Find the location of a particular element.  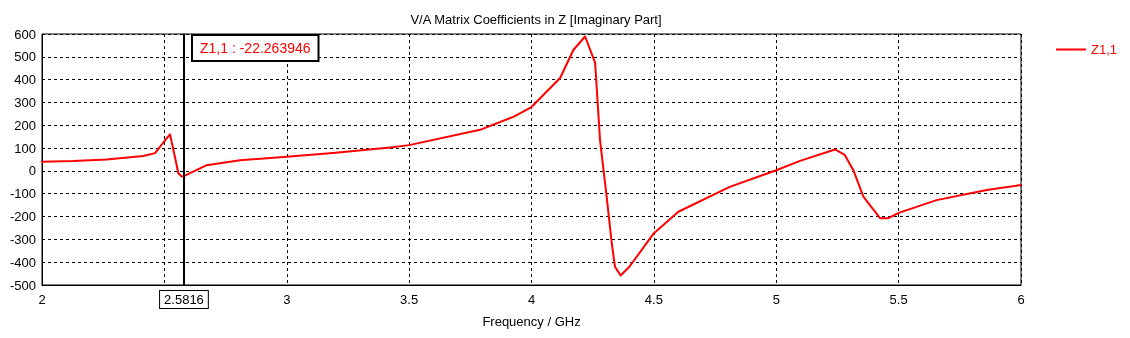

y-tick-label: -500 is located at coordinates (22, 285).